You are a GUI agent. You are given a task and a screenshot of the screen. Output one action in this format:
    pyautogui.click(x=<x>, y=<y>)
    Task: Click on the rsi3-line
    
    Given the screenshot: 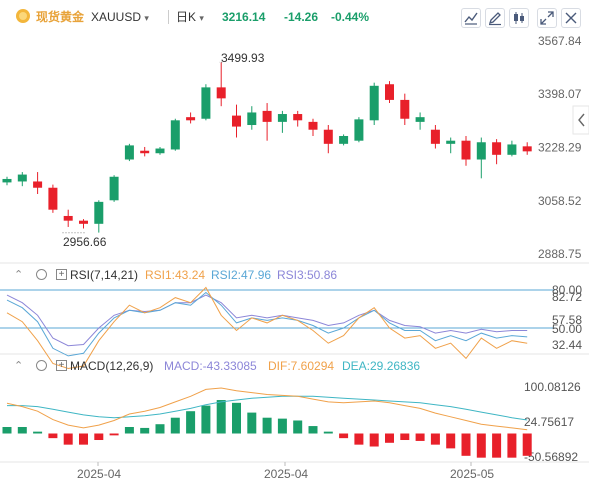 What is the action you would take?
    pyautogui.click(x=267, y=320)
    